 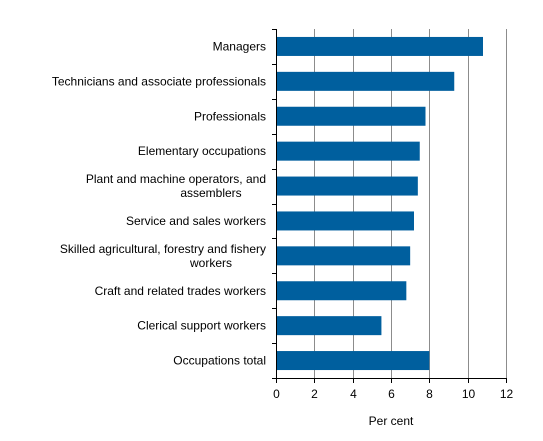 I want to click on x-axis-title: Per cent, so click(x=391, y=421).